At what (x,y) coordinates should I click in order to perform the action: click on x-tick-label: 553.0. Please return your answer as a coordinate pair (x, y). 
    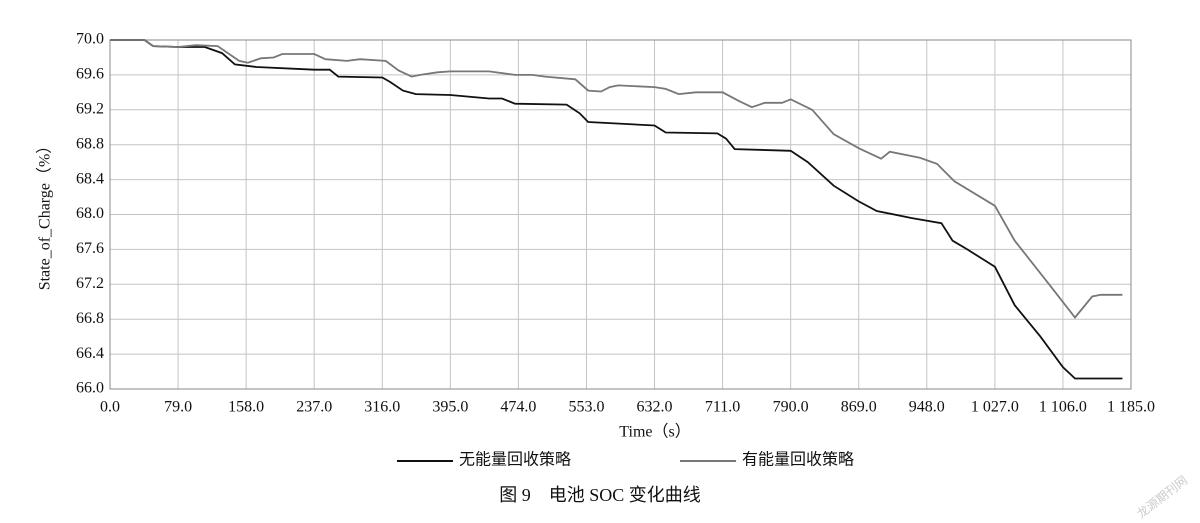
    Looking at the image, I should click on (586, 407).